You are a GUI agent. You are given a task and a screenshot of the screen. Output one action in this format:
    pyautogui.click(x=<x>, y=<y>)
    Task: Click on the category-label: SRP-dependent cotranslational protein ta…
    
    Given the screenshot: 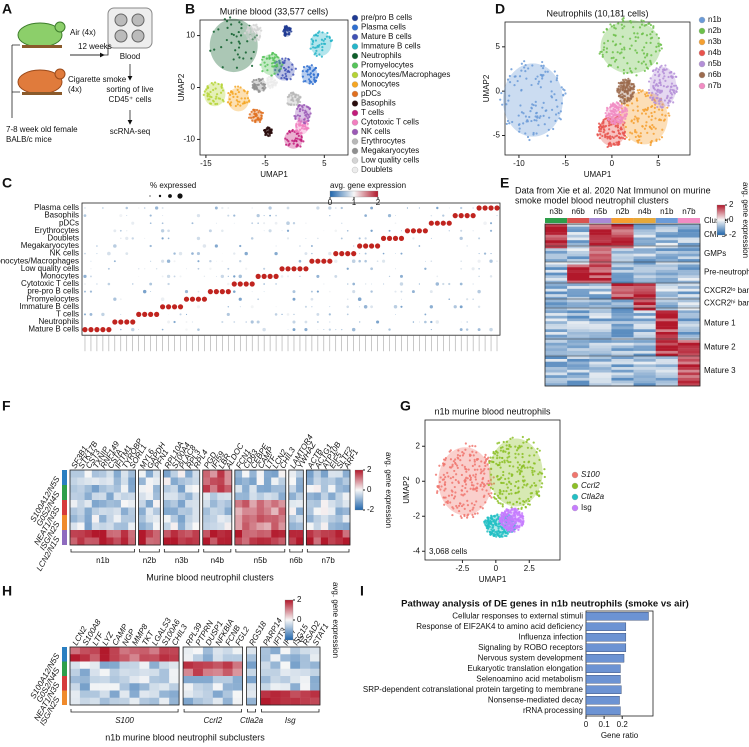 What is the action you would take?
    pyautogui.click(x=473, y=689)
    